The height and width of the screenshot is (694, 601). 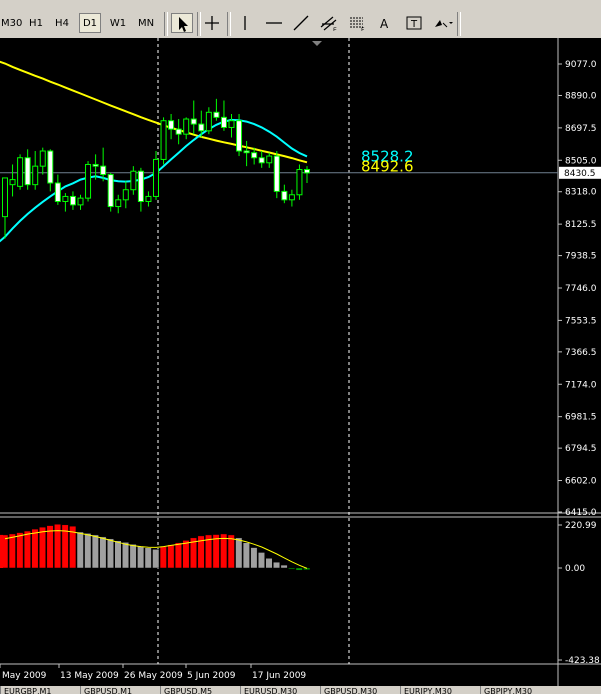 I want to click on chart-tab: EURGBP,M1, so click(x=40, y=690).